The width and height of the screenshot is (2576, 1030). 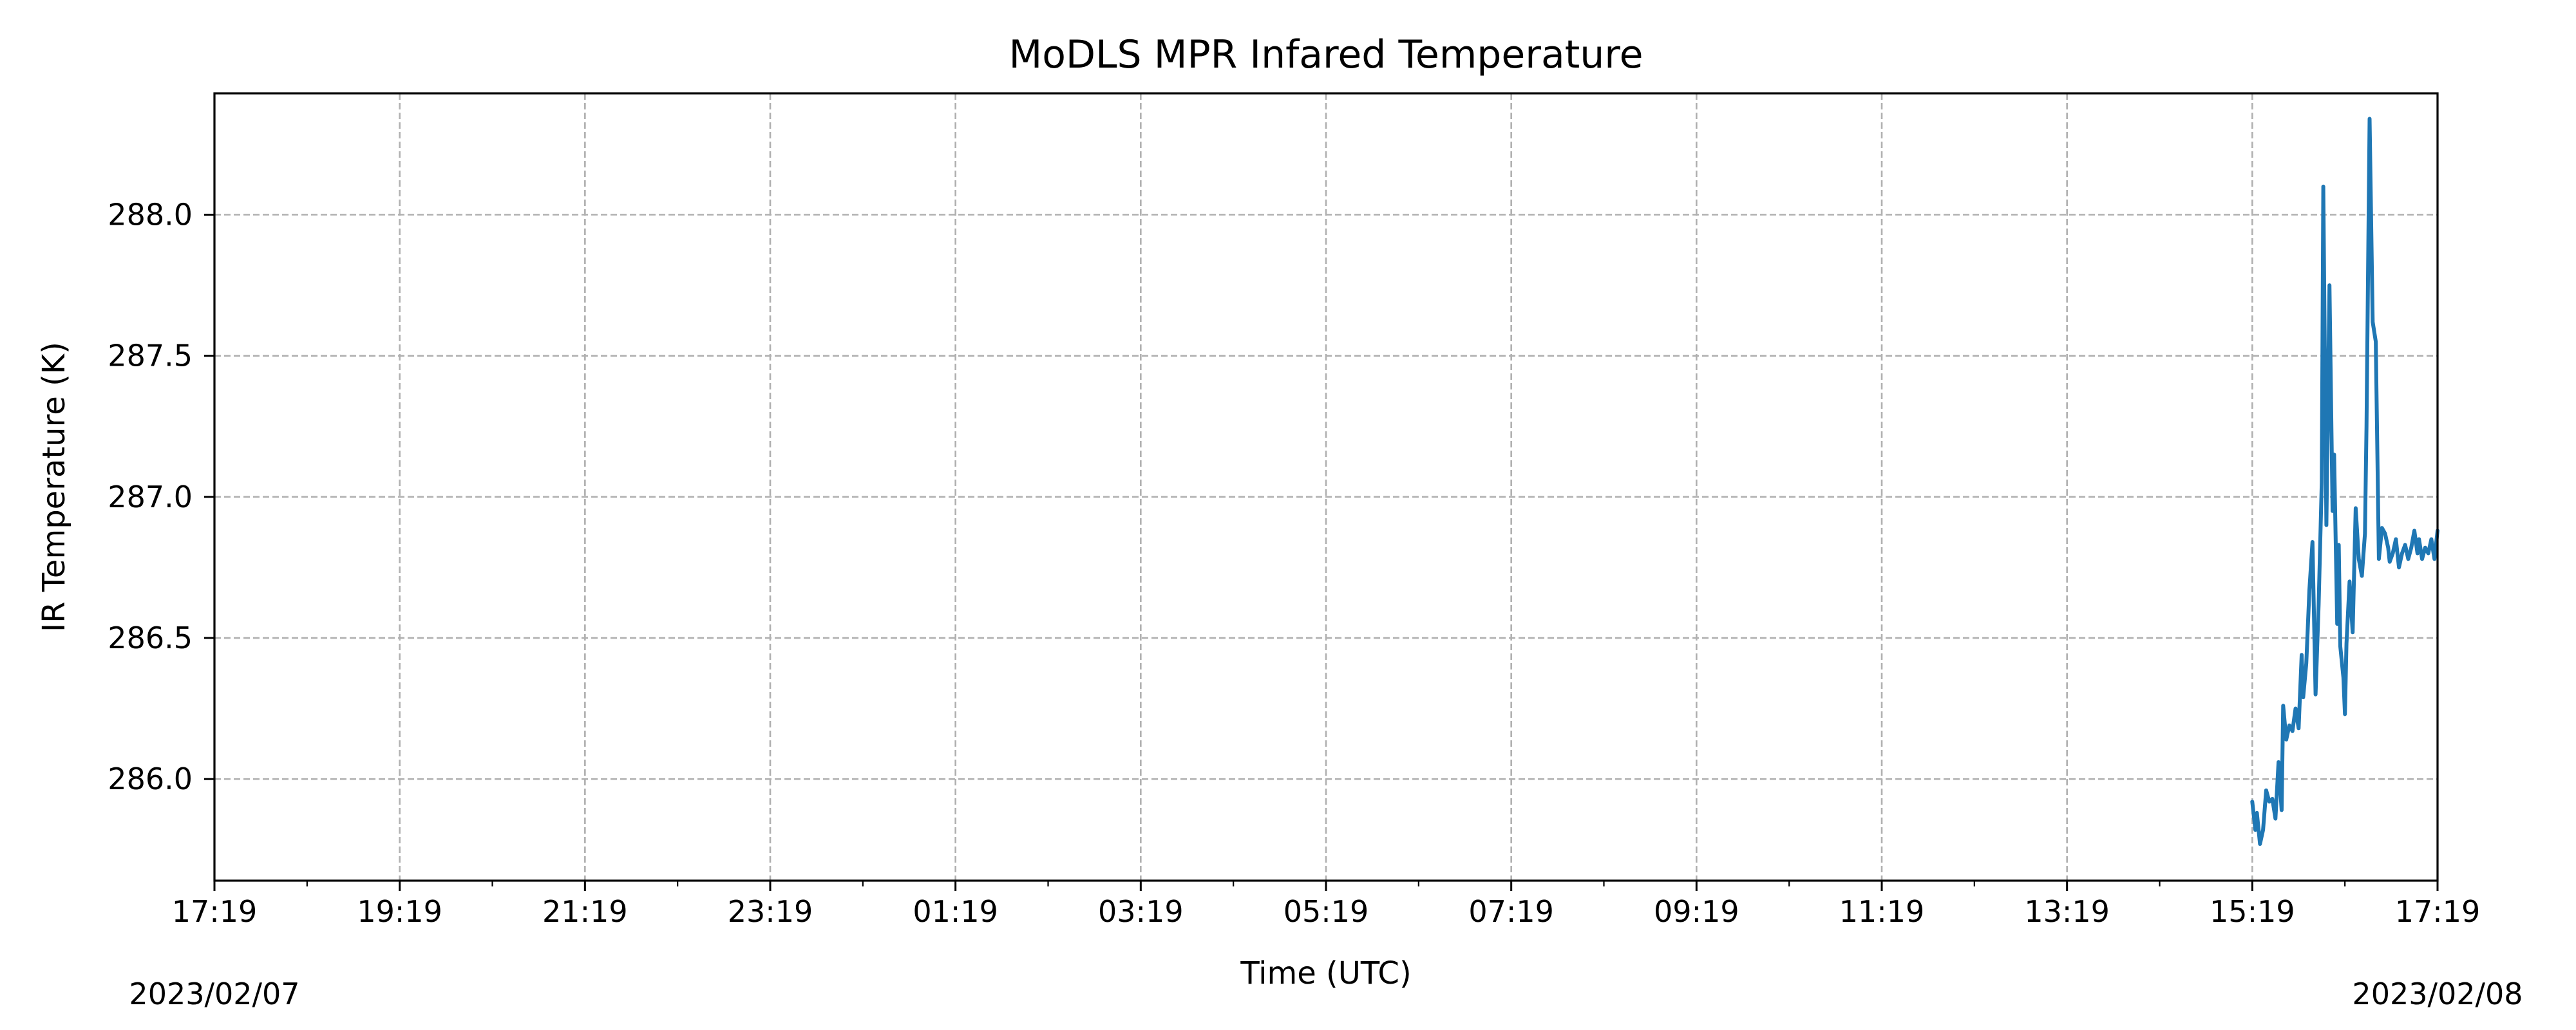 I want to click on x-tick-label: 09:19, so click(x=1696, y=911).